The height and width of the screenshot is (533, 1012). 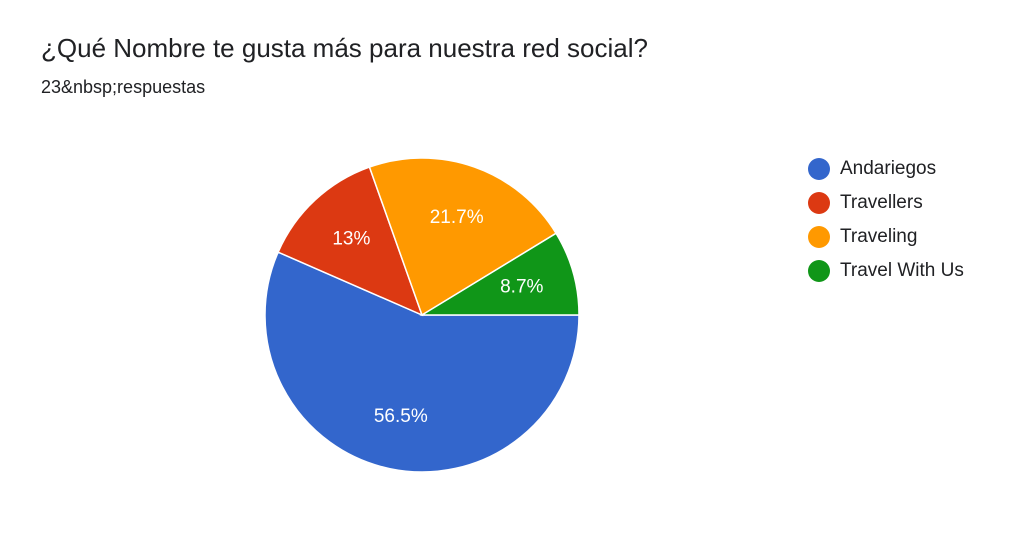 I want to click on legend-item-andariegos: Andariegos, so click(x=886, y=169).